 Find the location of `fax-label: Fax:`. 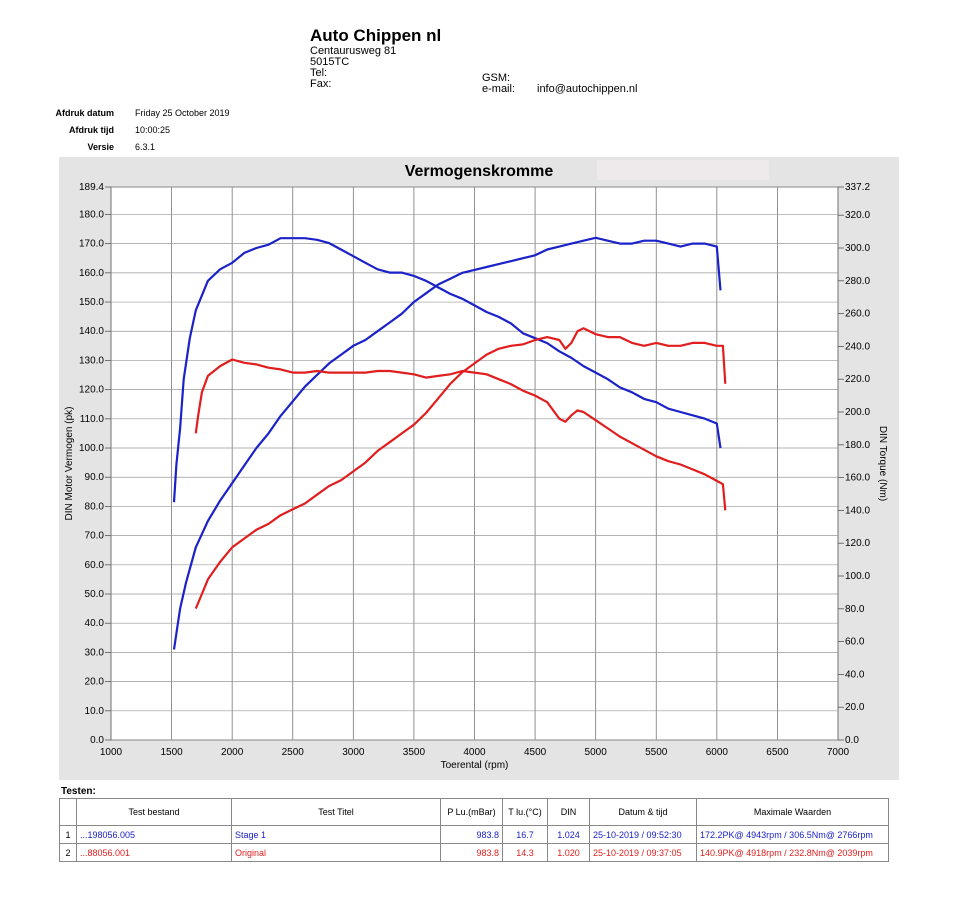

fax-label: Fax: is located at coordinates (321, 84).